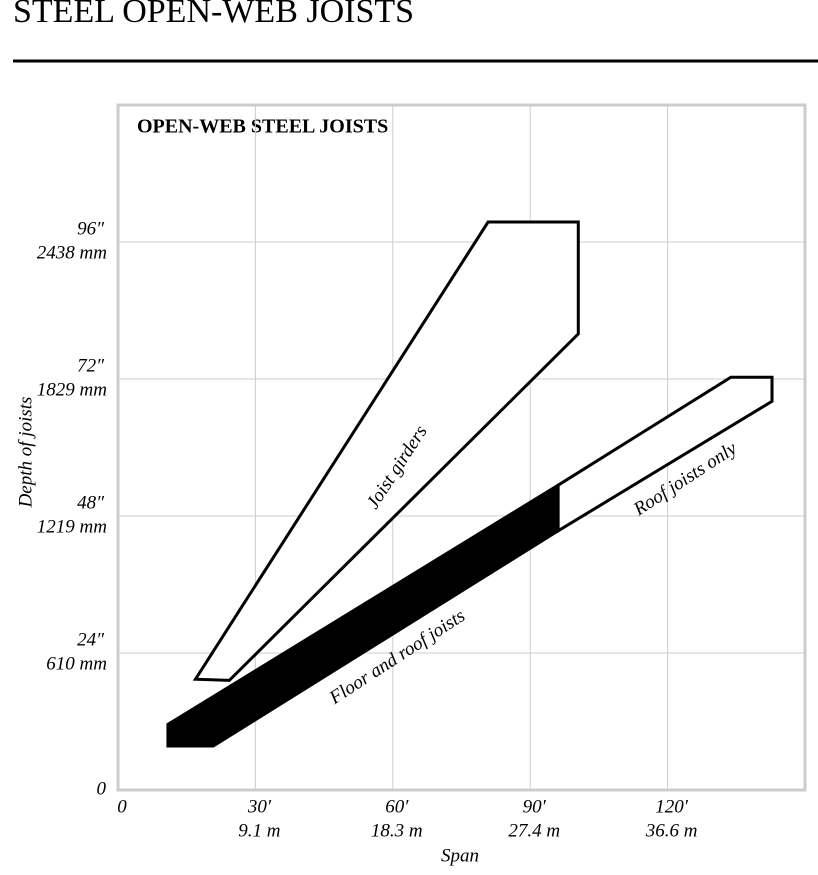  I want to click on y-tick-label: 96″, so click(91, 228).